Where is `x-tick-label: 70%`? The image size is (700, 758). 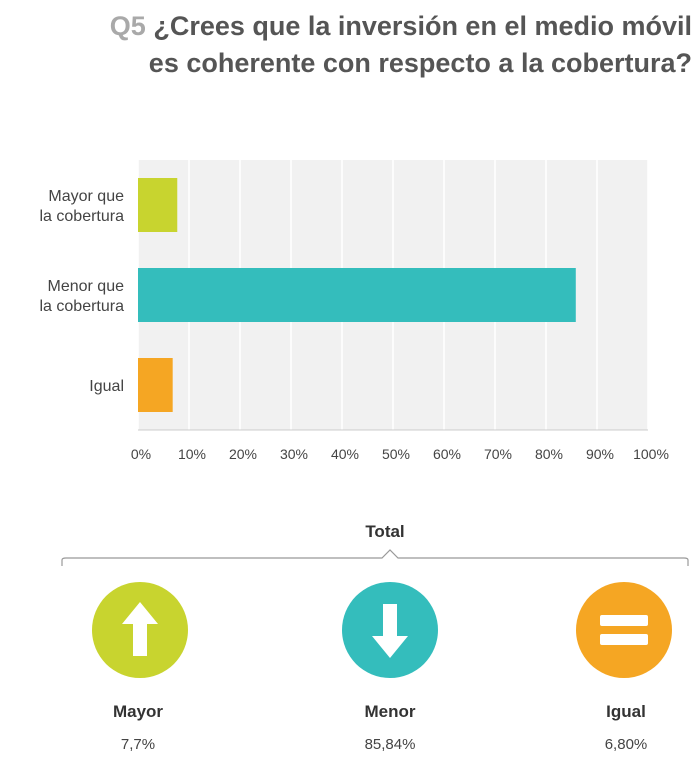
x-tick-label: 70% is located at coordinates (498, 454).